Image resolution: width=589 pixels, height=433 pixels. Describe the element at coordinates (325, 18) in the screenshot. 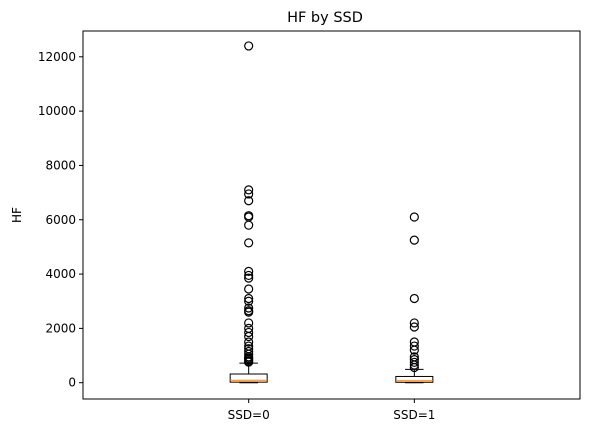

I see `chart-title: HF by SSD` at that location.